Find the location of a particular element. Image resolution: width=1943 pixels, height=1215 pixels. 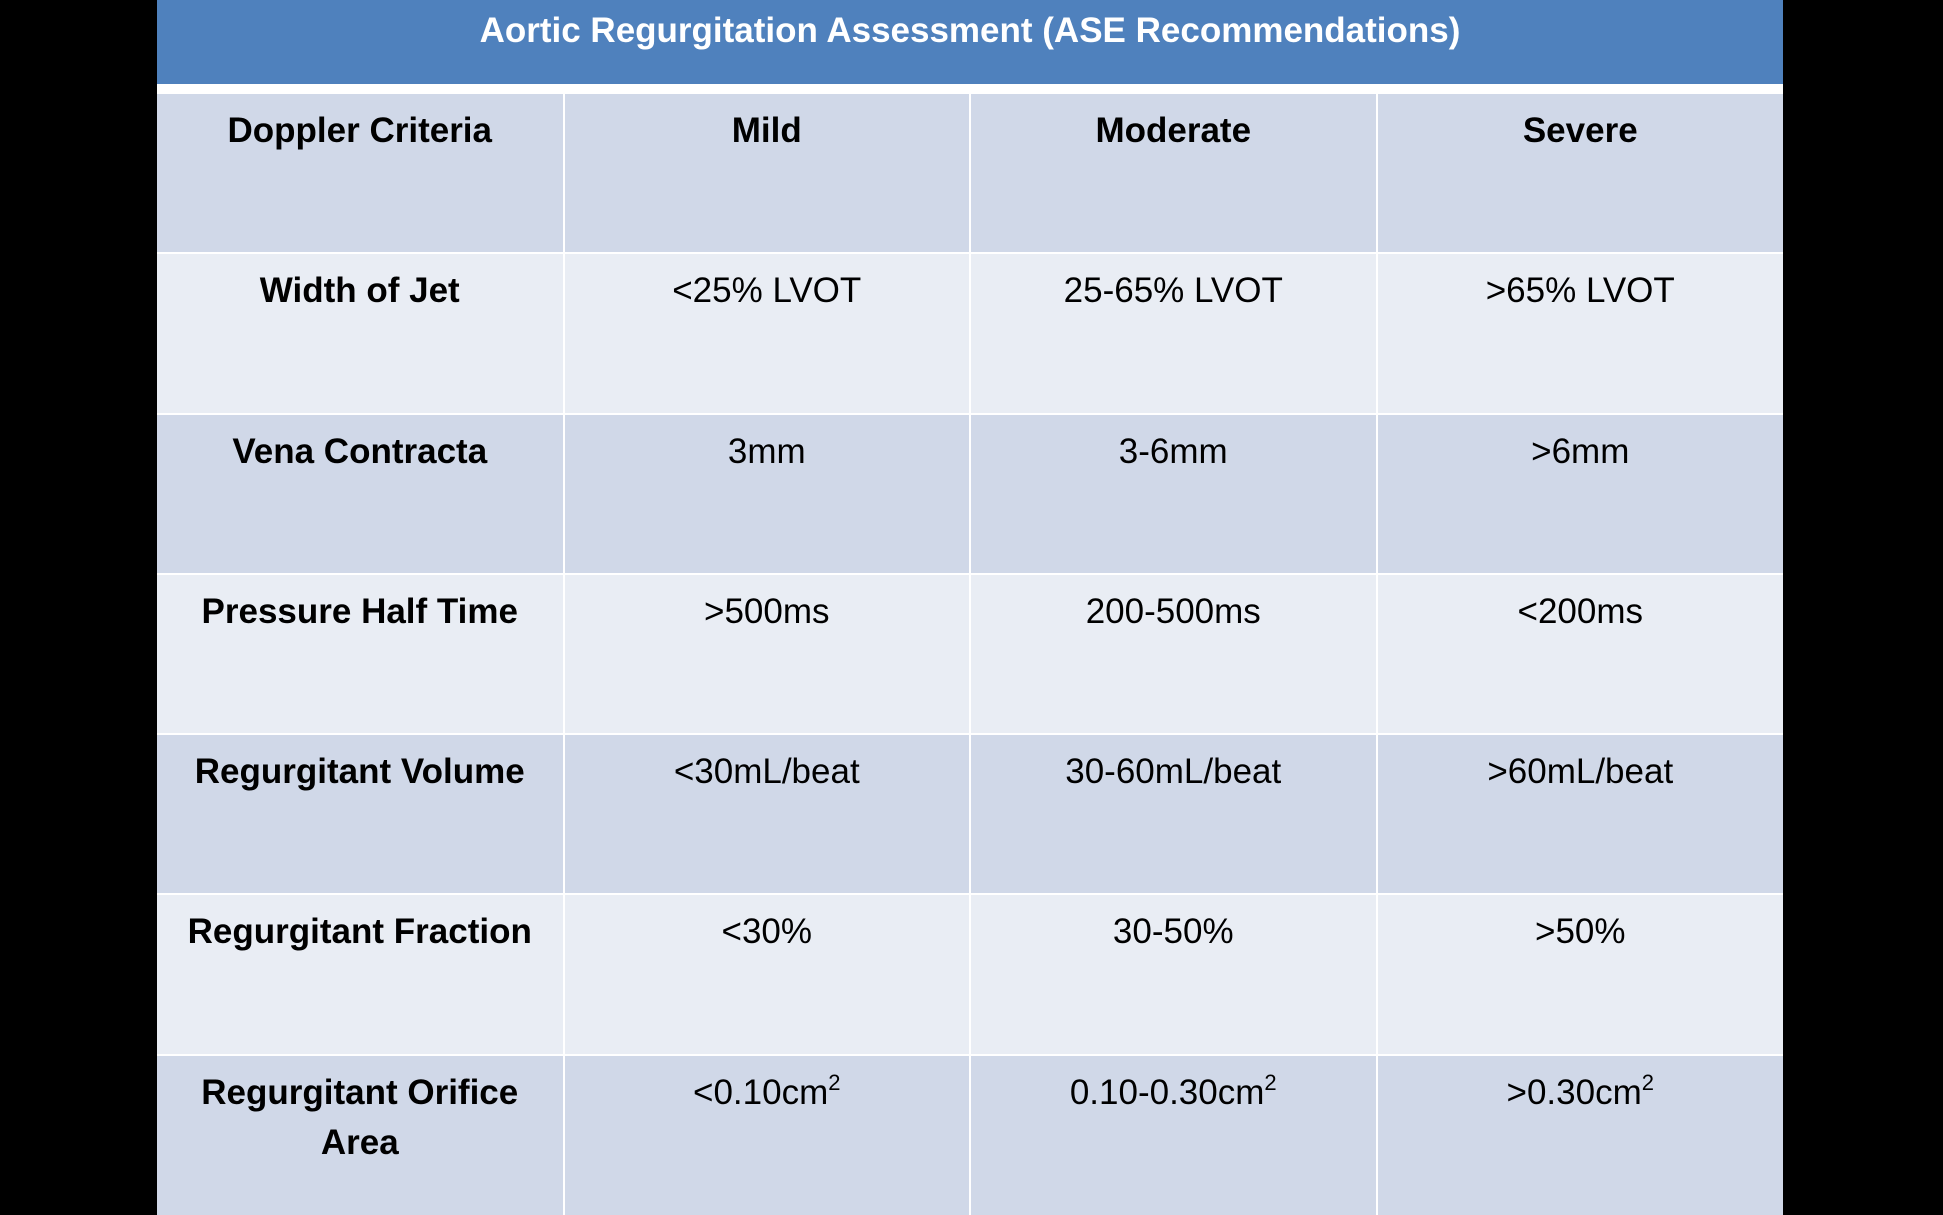

header-severe: Severe is located at coordinates (1579, 172).